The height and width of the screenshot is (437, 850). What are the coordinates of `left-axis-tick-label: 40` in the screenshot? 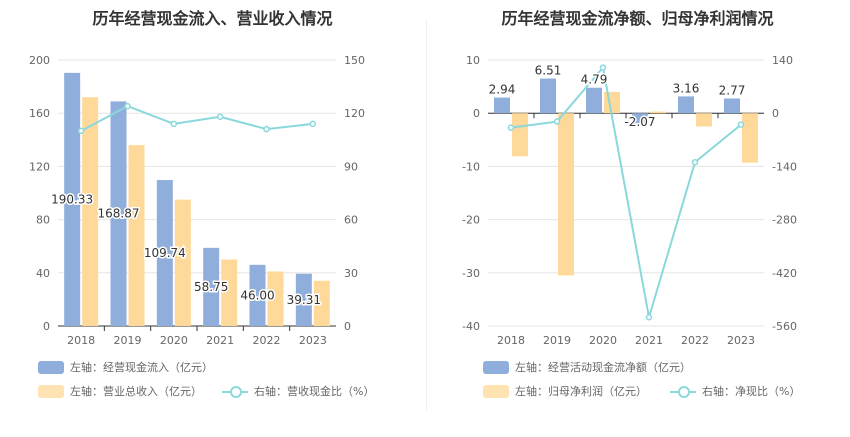 It's located at (43, 273).